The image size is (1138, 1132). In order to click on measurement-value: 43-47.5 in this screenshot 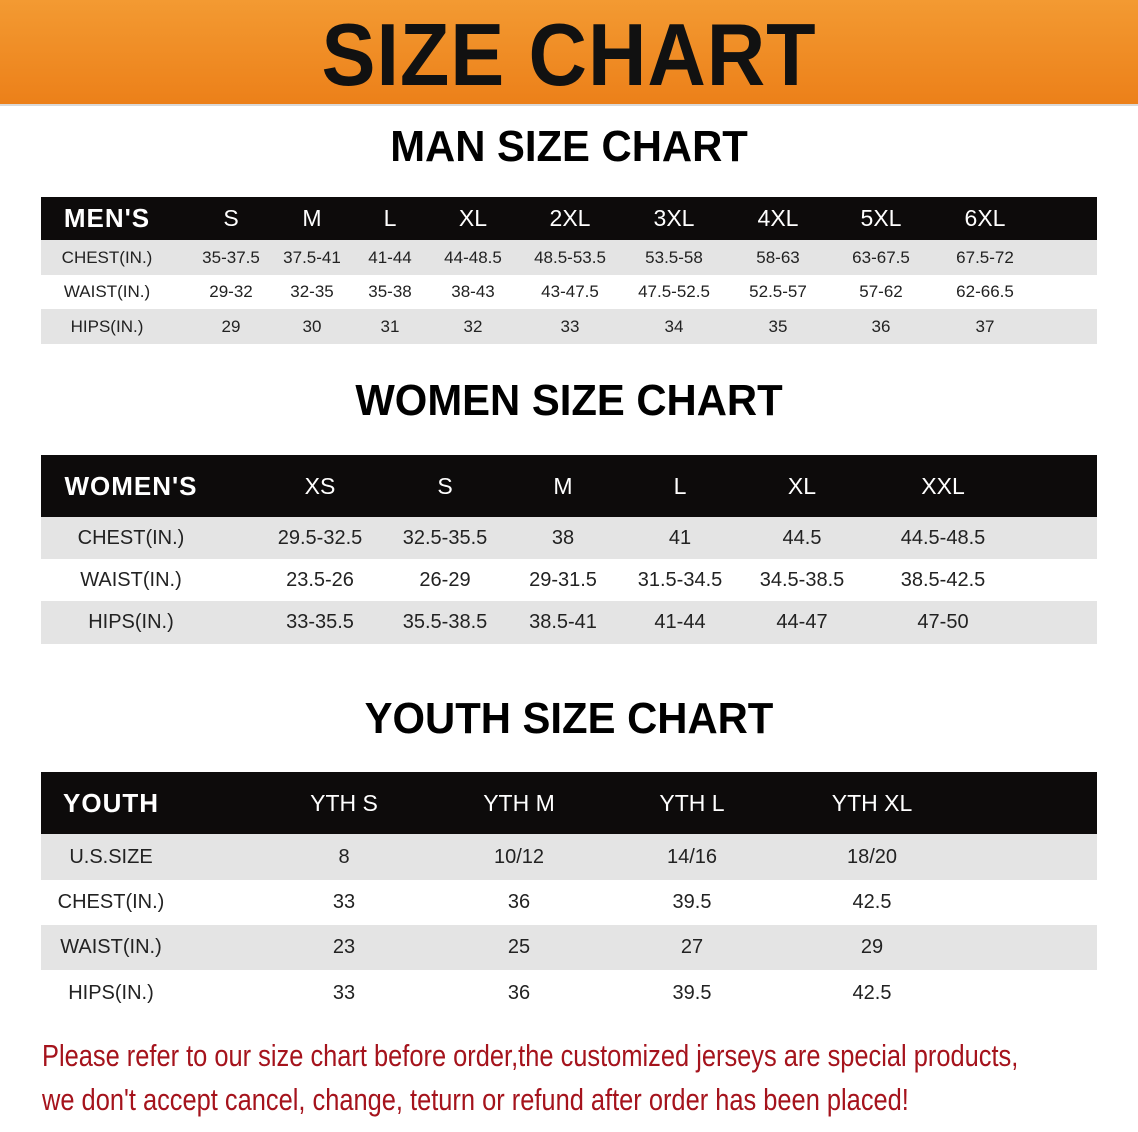, I will do `click(570, 291)`.